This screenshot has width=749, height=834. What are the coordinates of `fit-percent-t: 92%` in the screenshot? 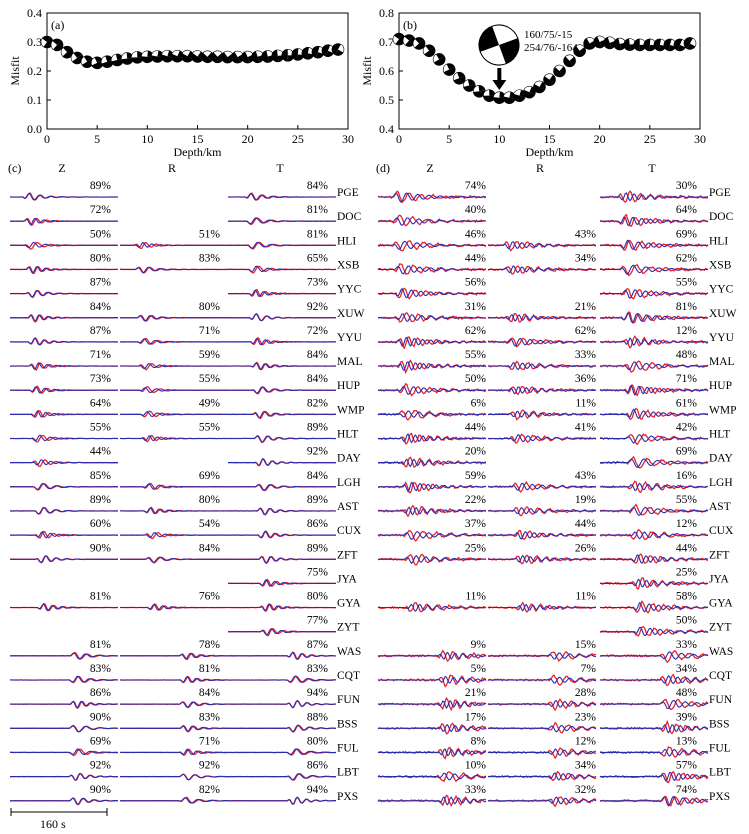 It's located at (318, 452).